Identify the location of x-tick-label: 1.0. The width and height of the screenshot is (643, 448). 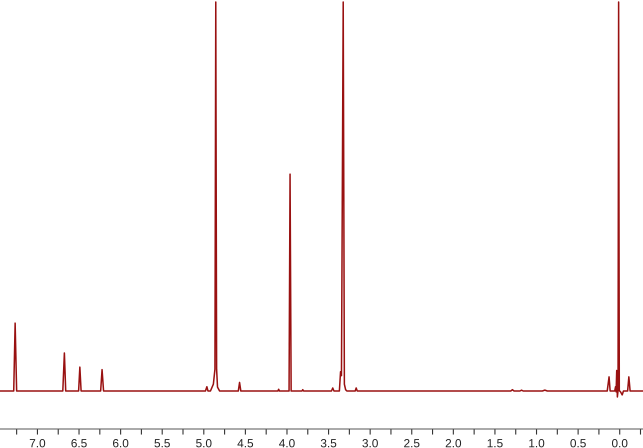
(536, 443).